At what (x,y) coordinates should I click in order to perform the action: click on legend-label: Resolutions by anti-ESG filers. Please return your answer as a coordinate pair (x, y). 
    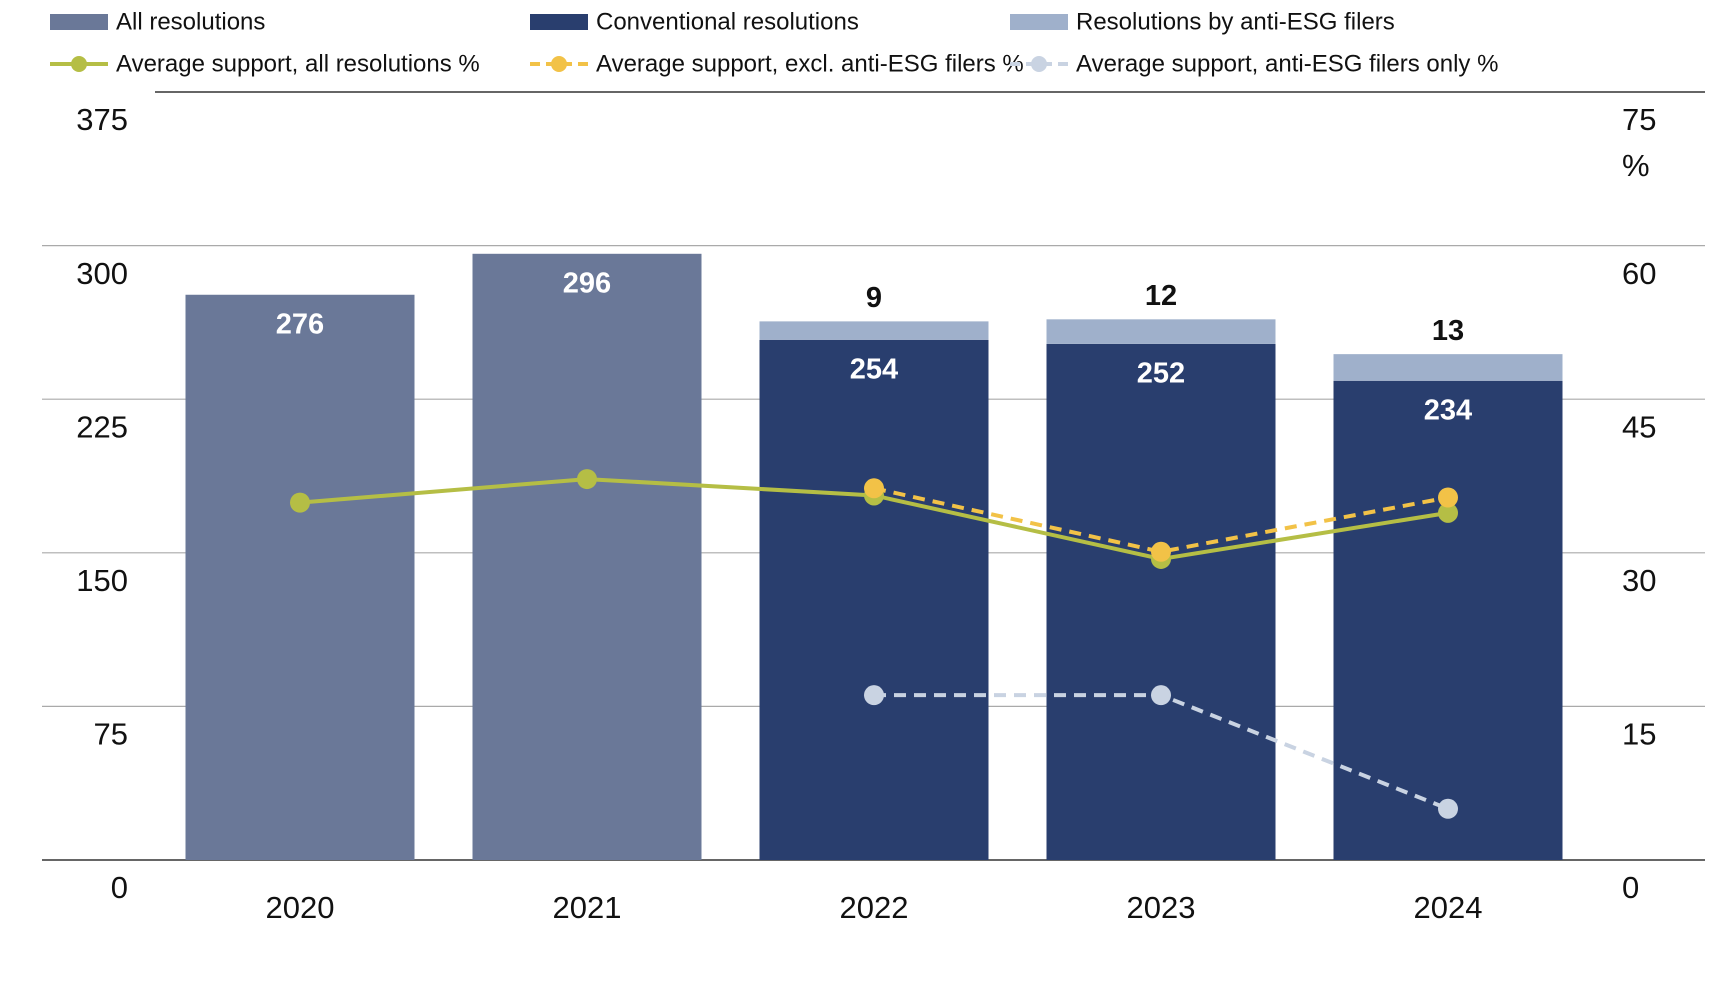
    Looking at the image, I should click on (1235, 21).